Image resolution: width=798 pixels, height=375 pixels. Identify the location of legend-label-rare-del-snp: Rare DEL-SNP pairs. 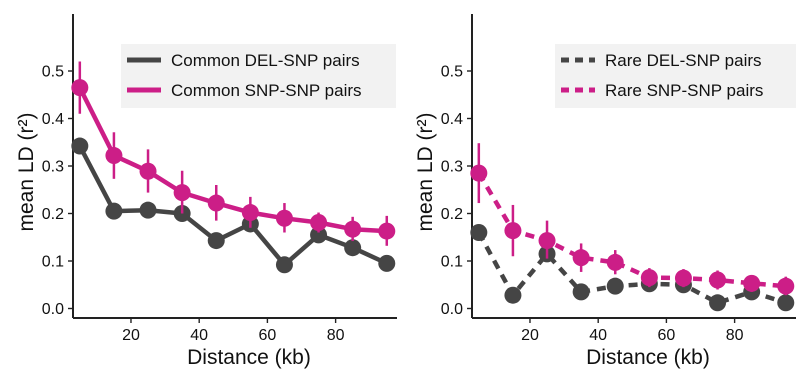
(683, 60).